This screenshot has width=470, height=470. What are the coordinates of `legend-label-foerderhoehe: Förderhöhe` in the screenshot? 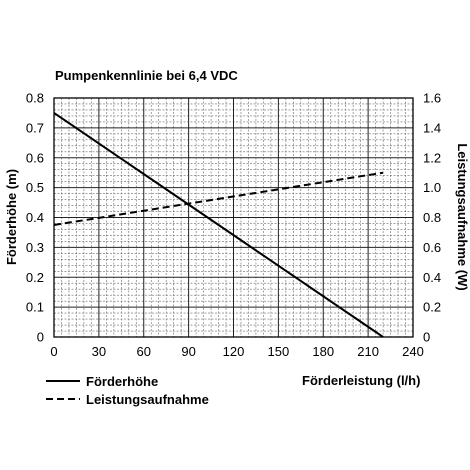 It's located at (122, 381).